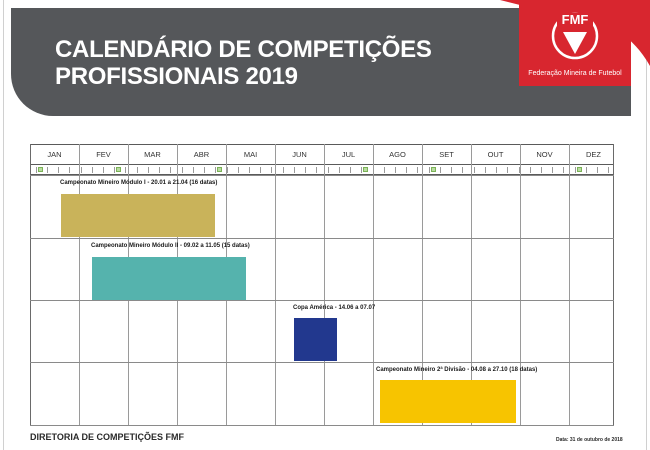 The image size is (650, 450). Describe the element at coordinates (446, 154) in the screenshot. I see `month-label-set: SET` at that location.